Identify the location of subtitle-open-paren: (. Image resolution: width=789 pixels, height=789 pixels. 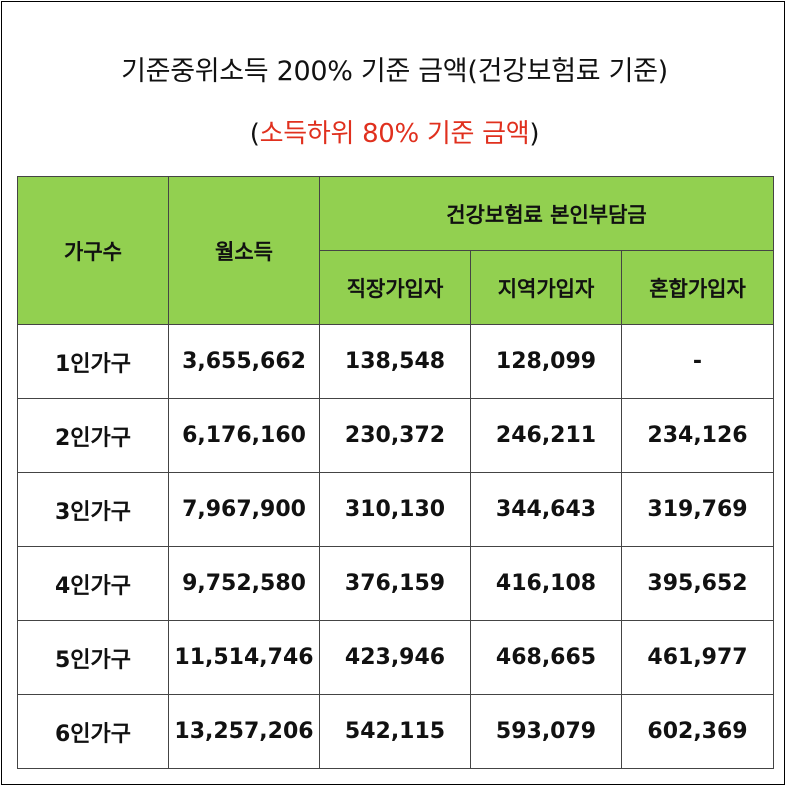
(254, 134).